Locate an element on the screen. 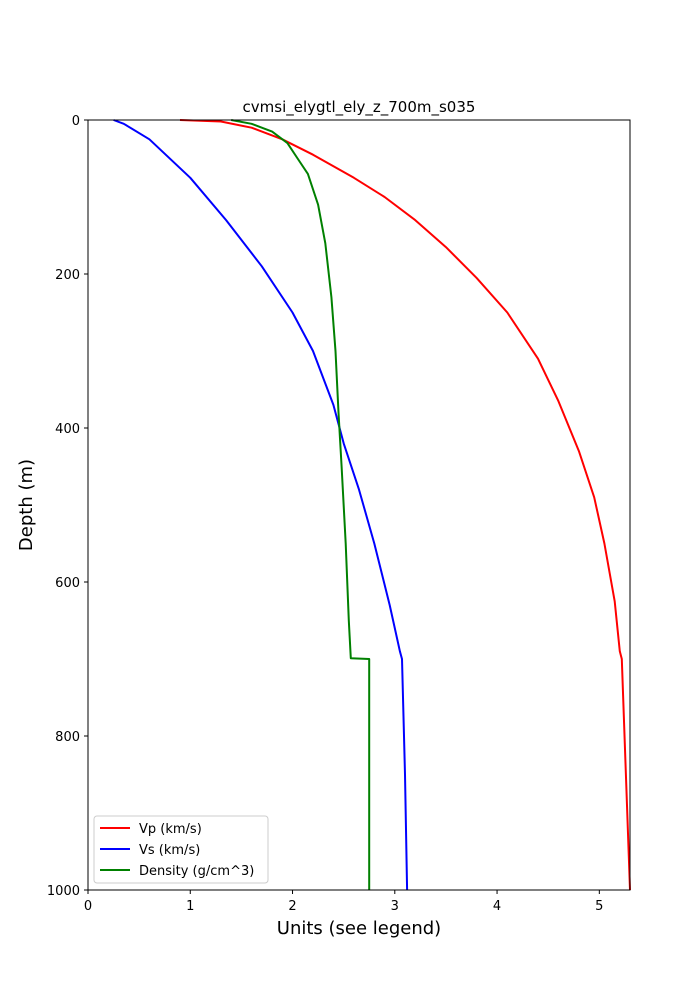 Image resolution: width=700 pixels, height=1000 pixels. y-tick-label: 1000 is located at coordinates (63, 891).